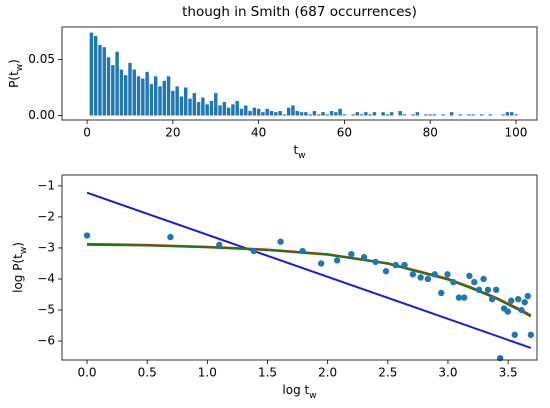 The image size is (550, 408). What do you see at coordinates (14, 79) in the screenshot?
I see `y-axis-label-part: P(t` at bounding box center [14, 79].